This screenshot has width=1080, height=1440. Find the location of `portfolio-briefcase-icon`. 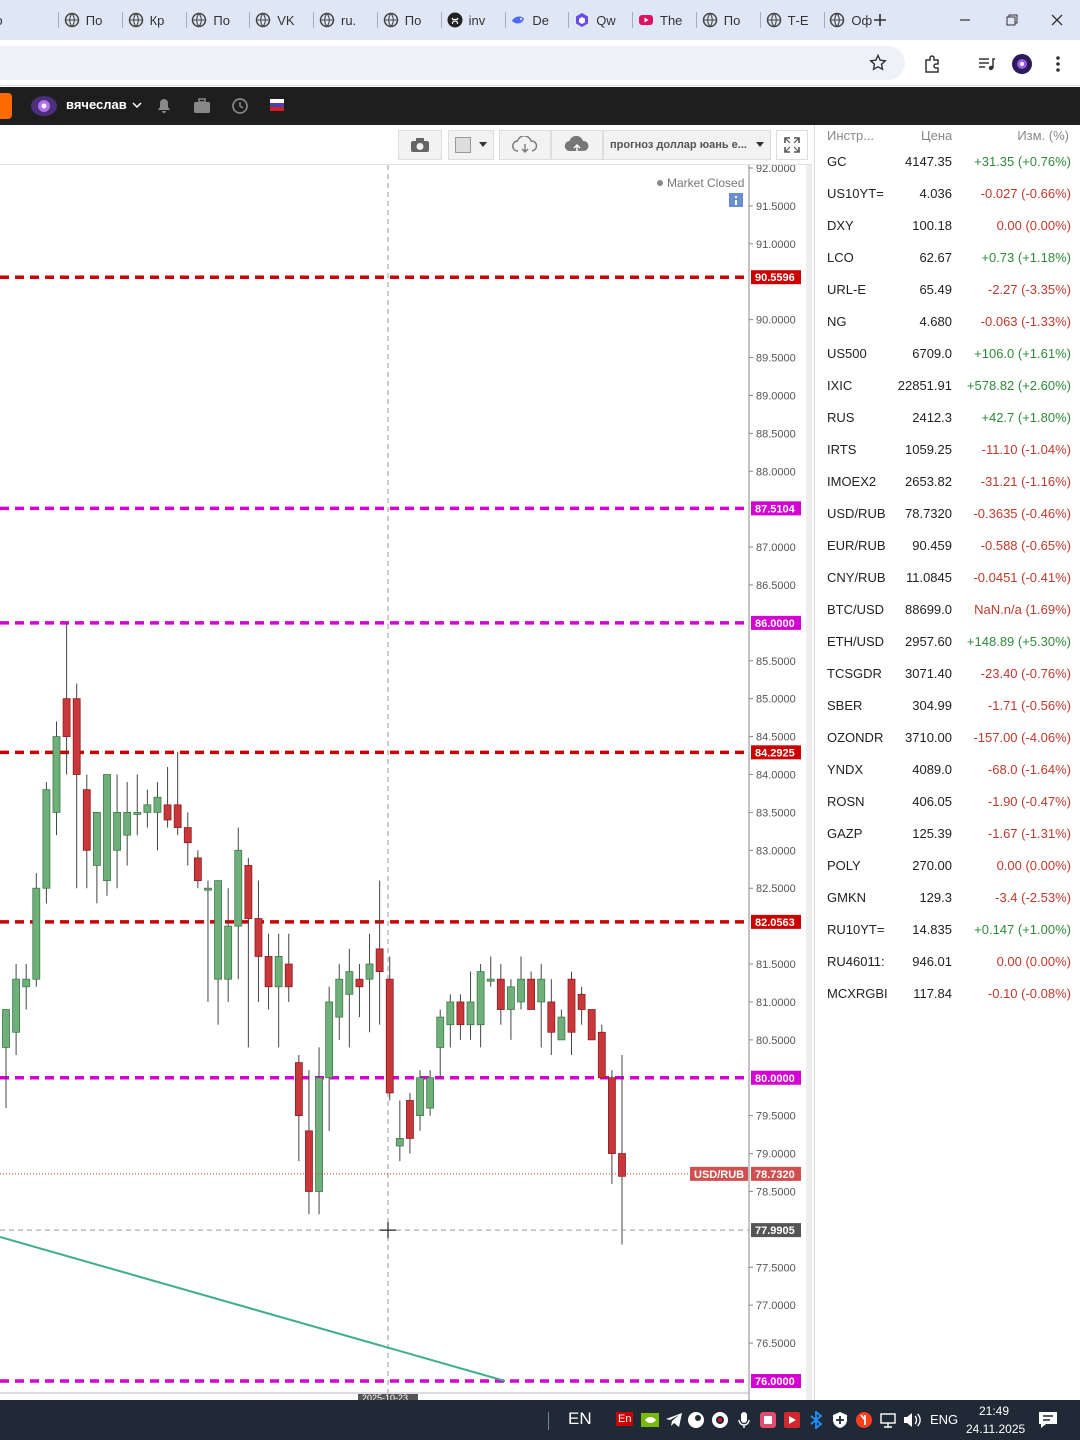

portfolio-briefcase-icon is located at coordinates (202, 108).